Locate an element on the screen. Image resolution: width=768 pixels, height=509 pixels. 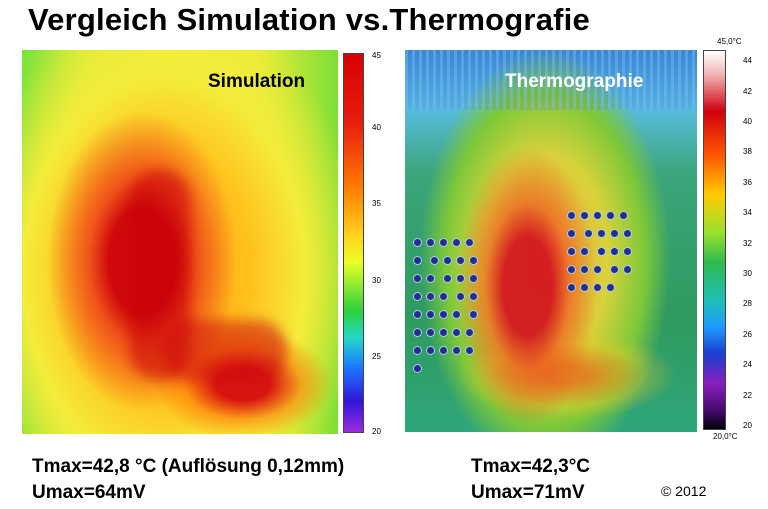
thermography-colorbar-tick: 36 is located at coordinates (747, 182).